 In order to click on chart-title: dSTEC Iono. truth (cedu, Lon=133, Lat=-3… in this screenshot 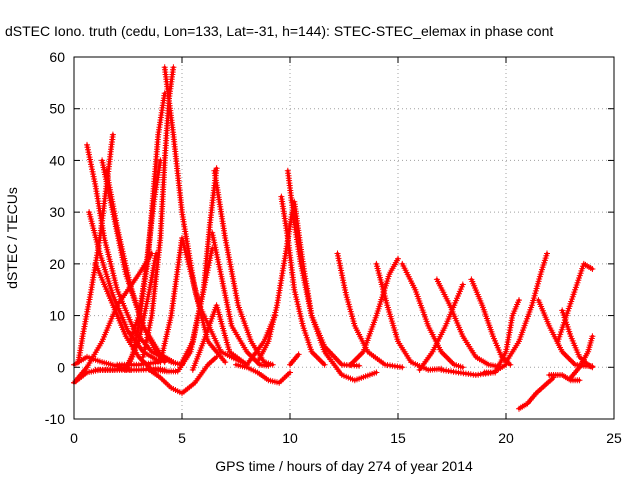, I will do `click(279, 31)`.